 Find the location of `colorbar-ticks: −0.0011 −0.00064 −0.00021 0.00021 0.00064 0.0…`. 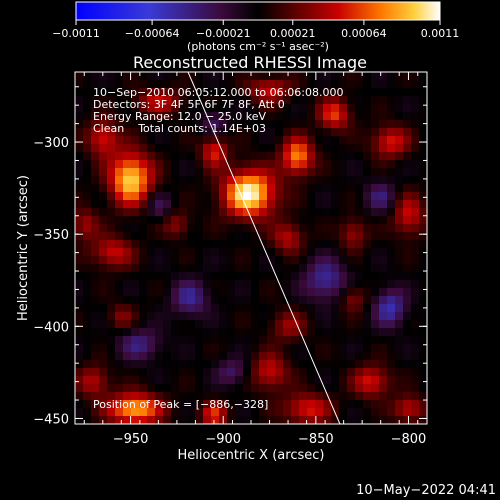

colorbar-ticks: −0.0011 −0.00064 −0.00021 0.00021 0.00064 0.0… is located at coordinates (255, 30).